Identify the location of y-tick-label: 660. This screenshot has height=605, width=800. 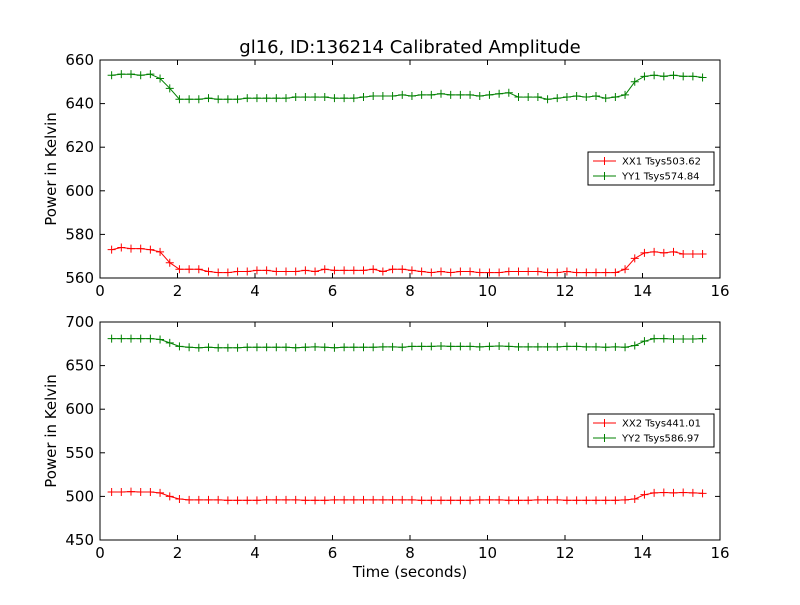
(79, 60).